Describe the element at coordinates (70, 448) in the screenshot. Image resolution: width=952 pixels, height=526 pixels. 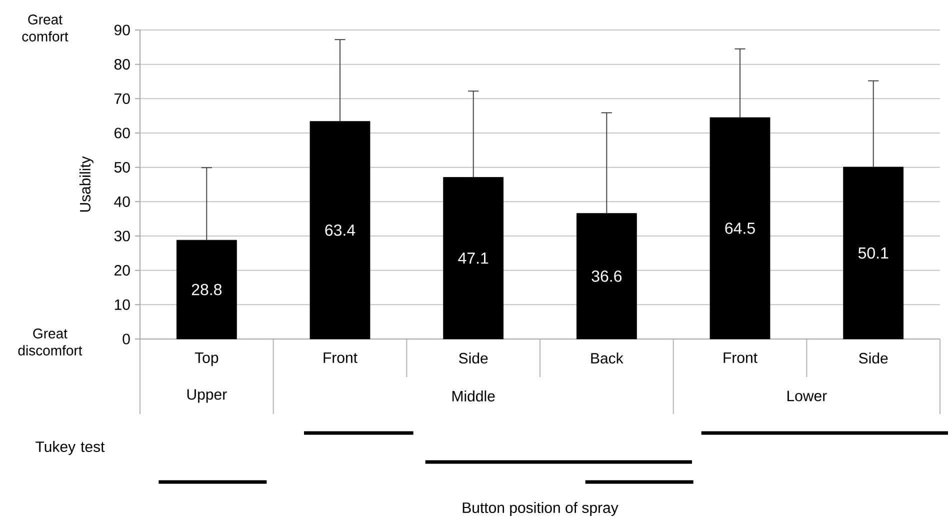
I see `text: Tukey test` at that location.